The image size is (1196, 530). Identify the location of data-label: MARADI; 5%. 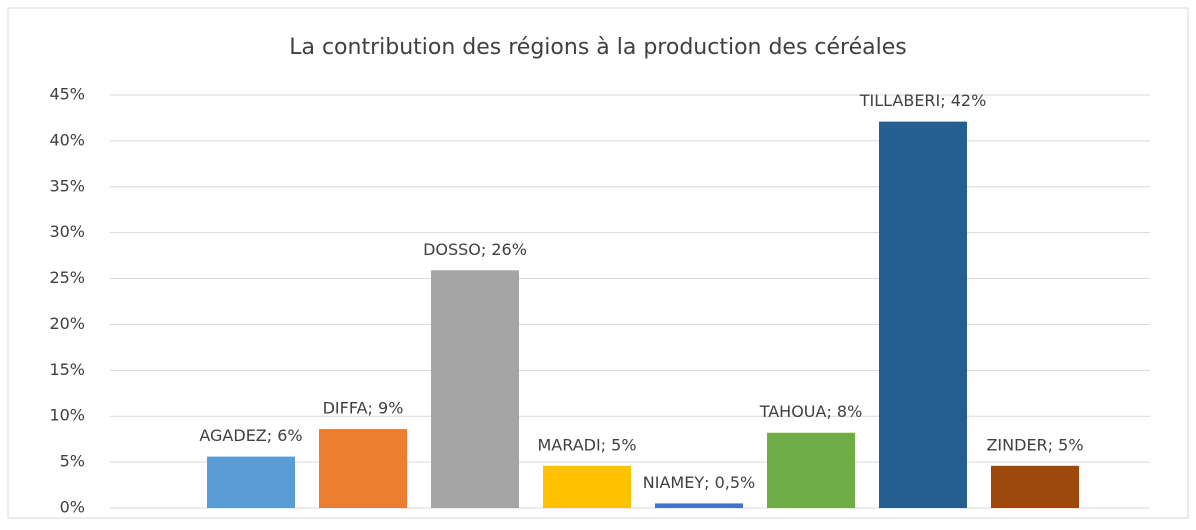
(586, 444).